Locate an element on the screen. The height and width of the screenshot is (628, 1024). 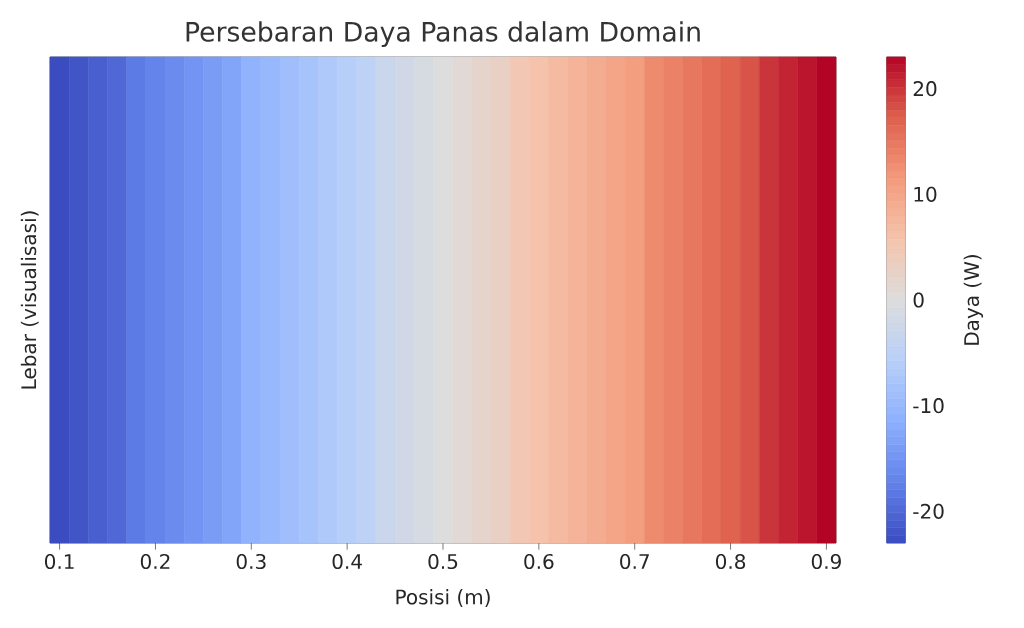
x-tick-label: 0.9 is located at coordinates (826, 561).